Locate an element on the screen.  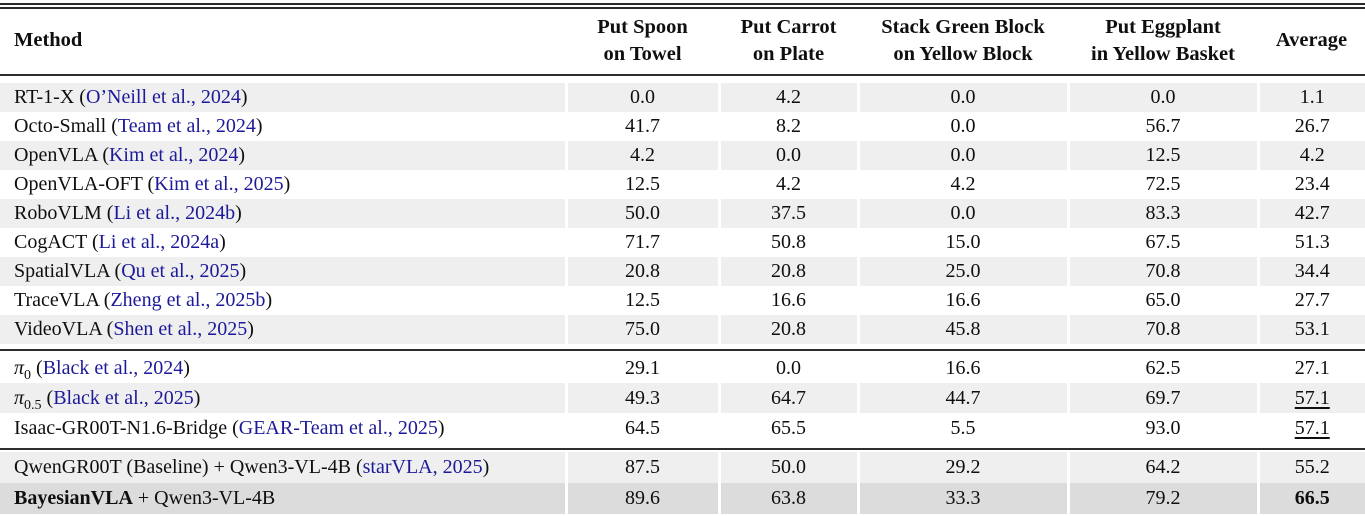
method-cell: π0.5 (Black et al., 2025) is located at coordinates (283, 398).